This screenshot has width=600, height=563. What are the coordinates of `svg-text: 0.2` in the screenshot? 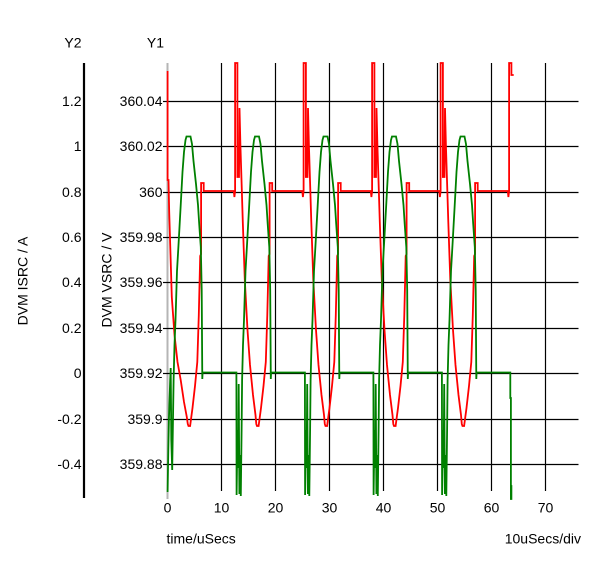 It's located at (72, 328).